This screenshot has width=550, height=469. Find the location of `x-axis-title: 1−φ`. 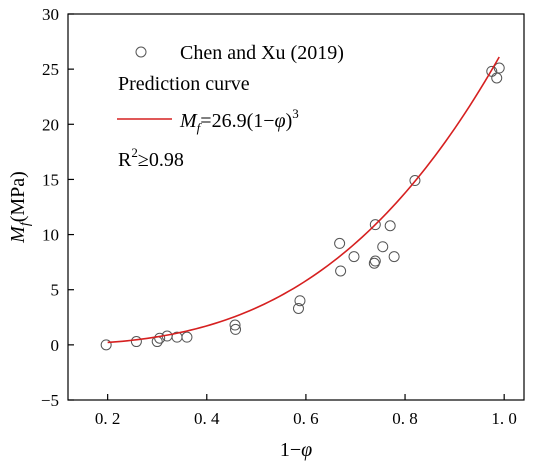

x-axis-title: 1−φ is located at coordinates (296, 450).